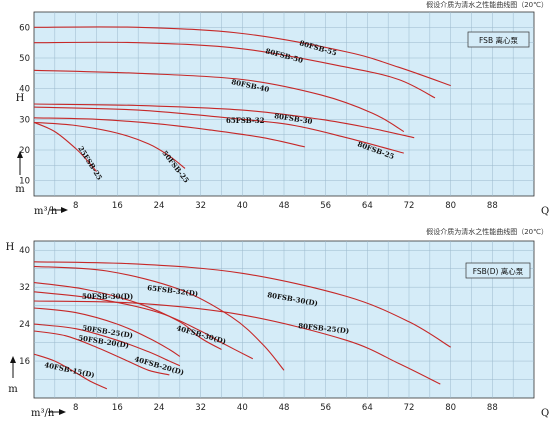  I want to click on series-curve-50fsb-25d, so click(107, 332).